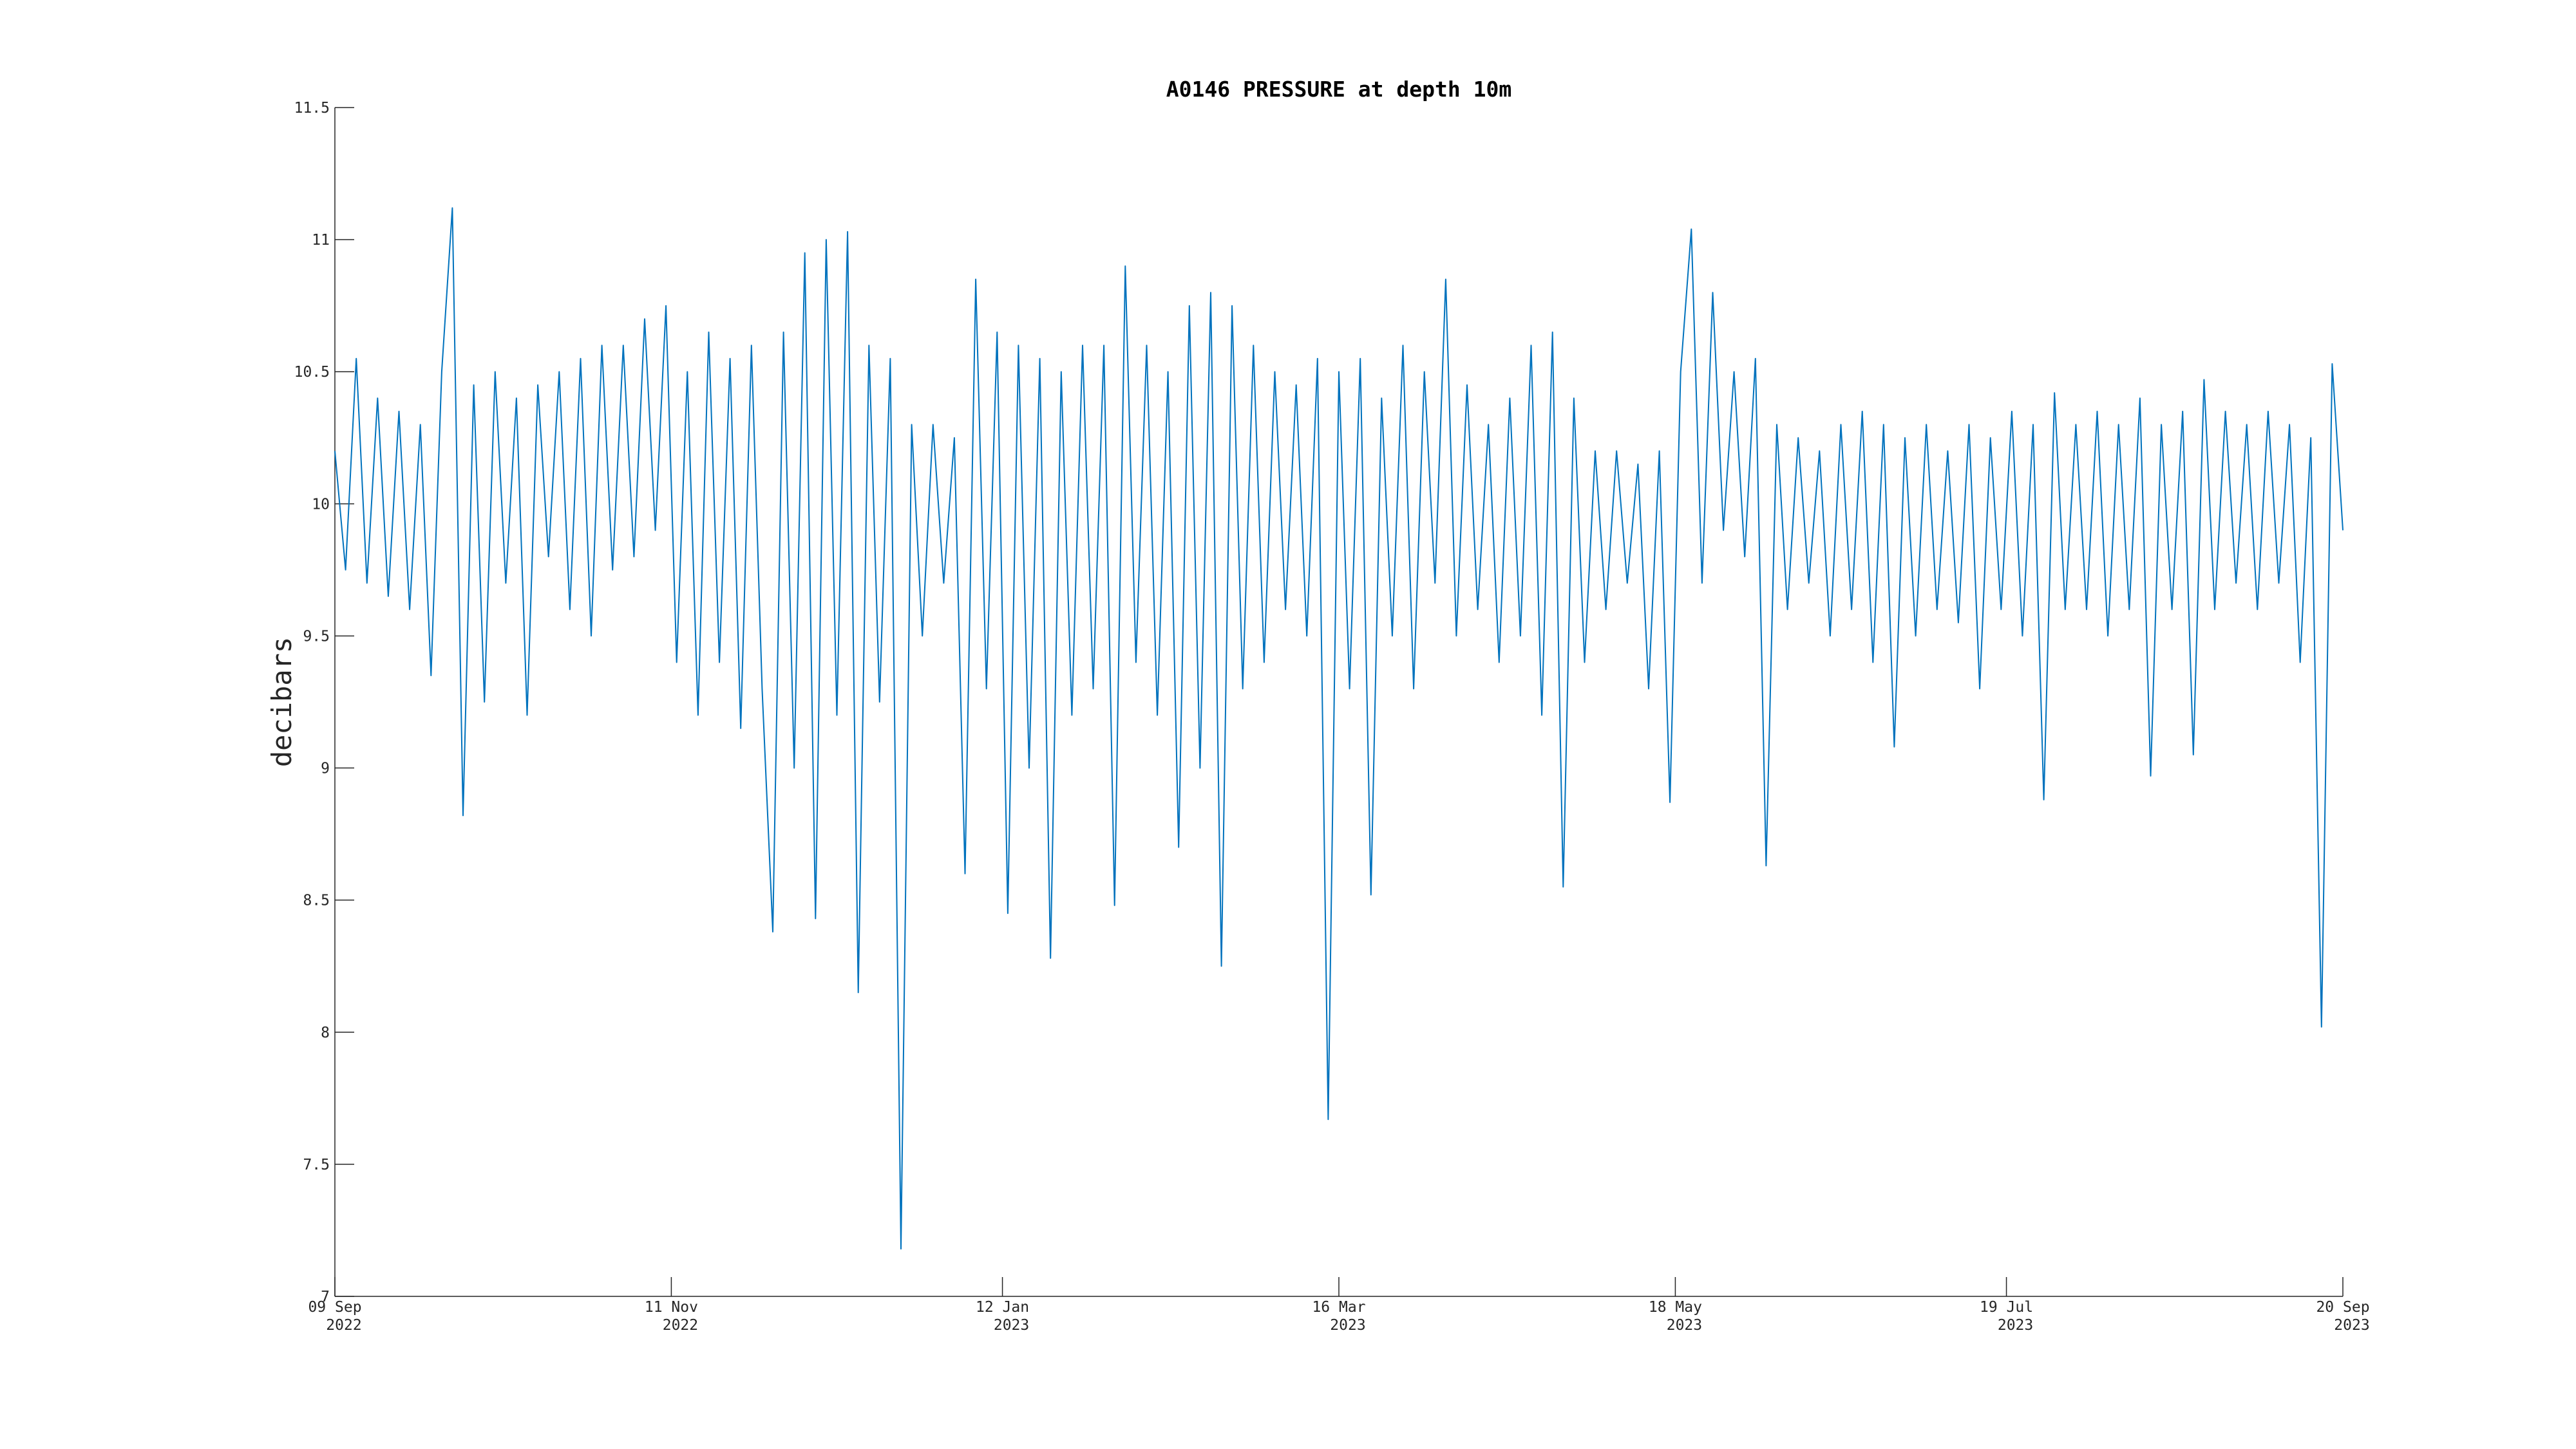 The image size is (2576, 1449). I want to click on y-tick-label: 8, so click(326, 1033).